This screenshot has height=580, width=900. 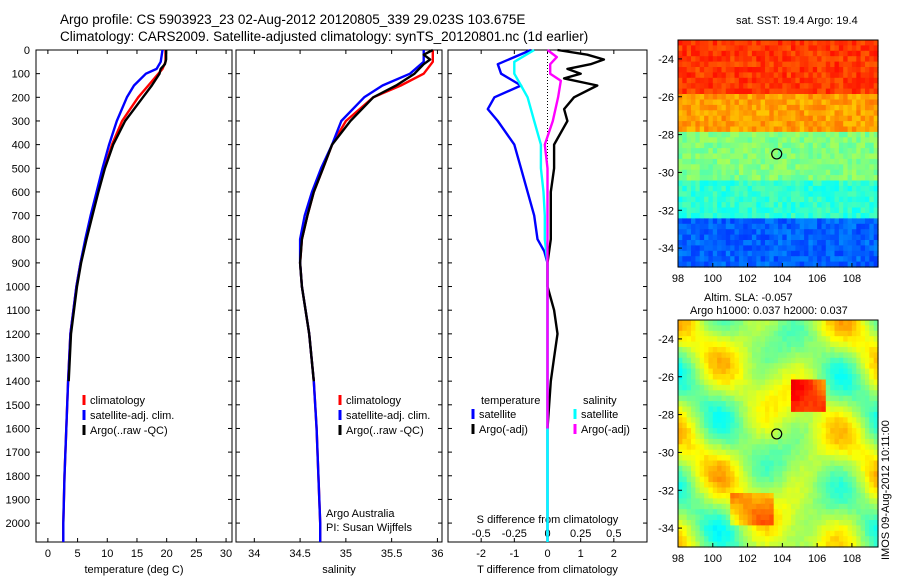 I want to click on y-tick-label: 500, so click(x=21, y=169).